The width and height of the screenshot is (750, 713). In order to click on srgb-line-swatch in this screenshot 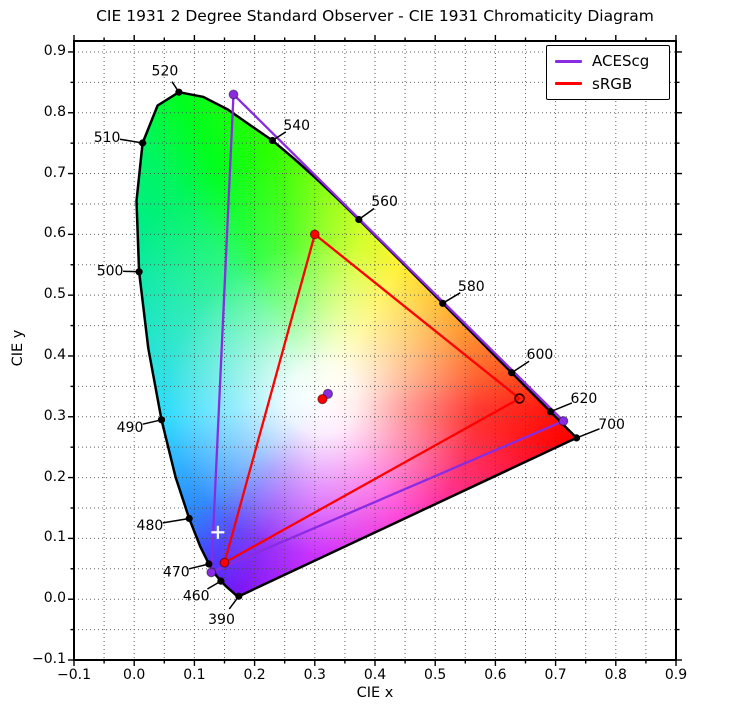, I will do `click(568, 84)`.